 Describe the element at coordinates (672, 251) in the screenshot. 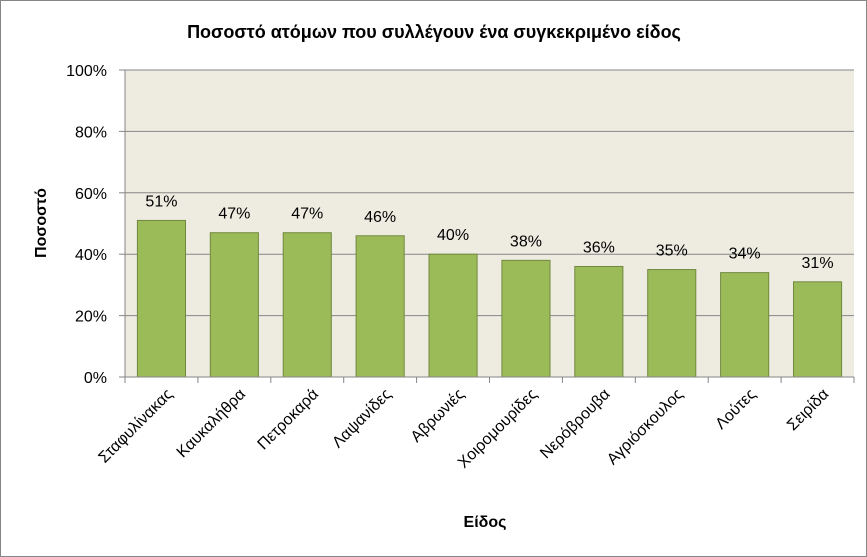

I see `data-label: 35%` at that location.